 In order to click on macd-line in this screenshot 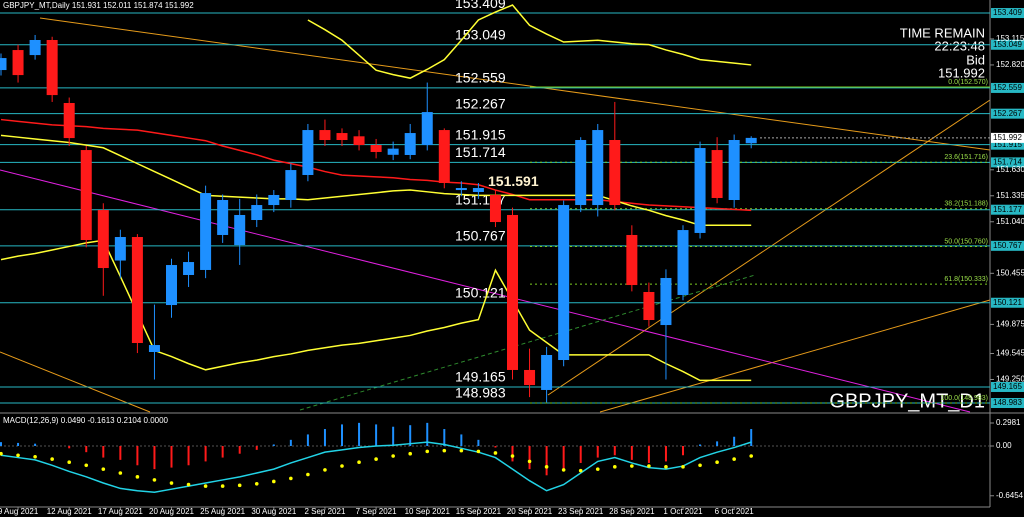, I will do `click(376, 467)`.